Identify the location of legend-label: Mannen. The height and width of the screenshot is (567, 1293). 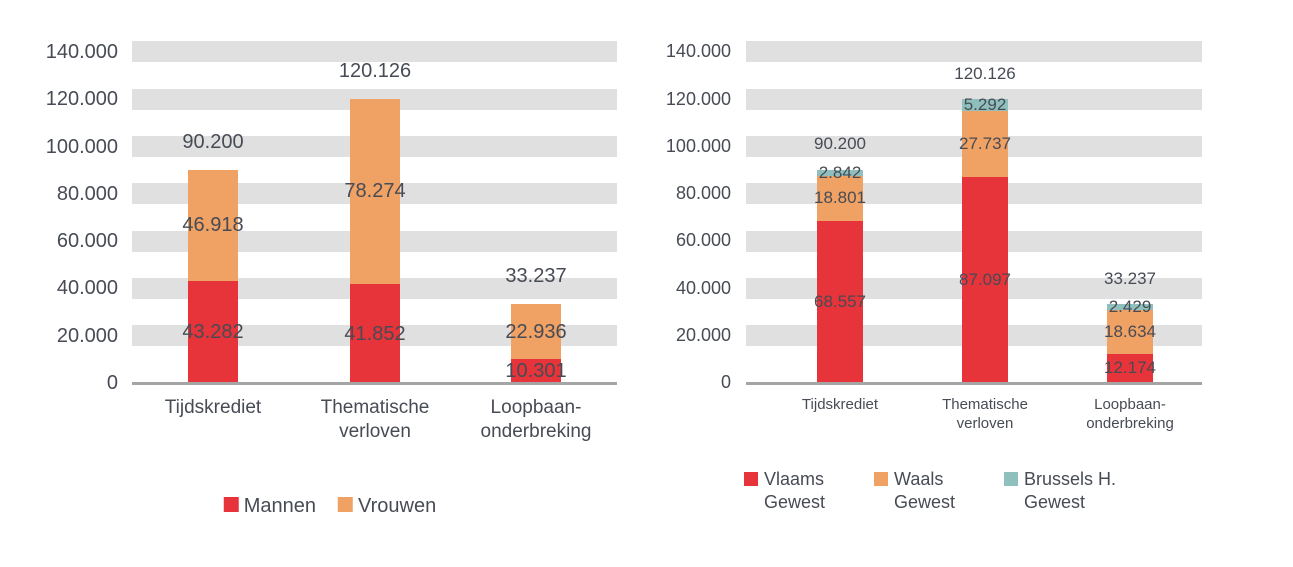
(280, 506).